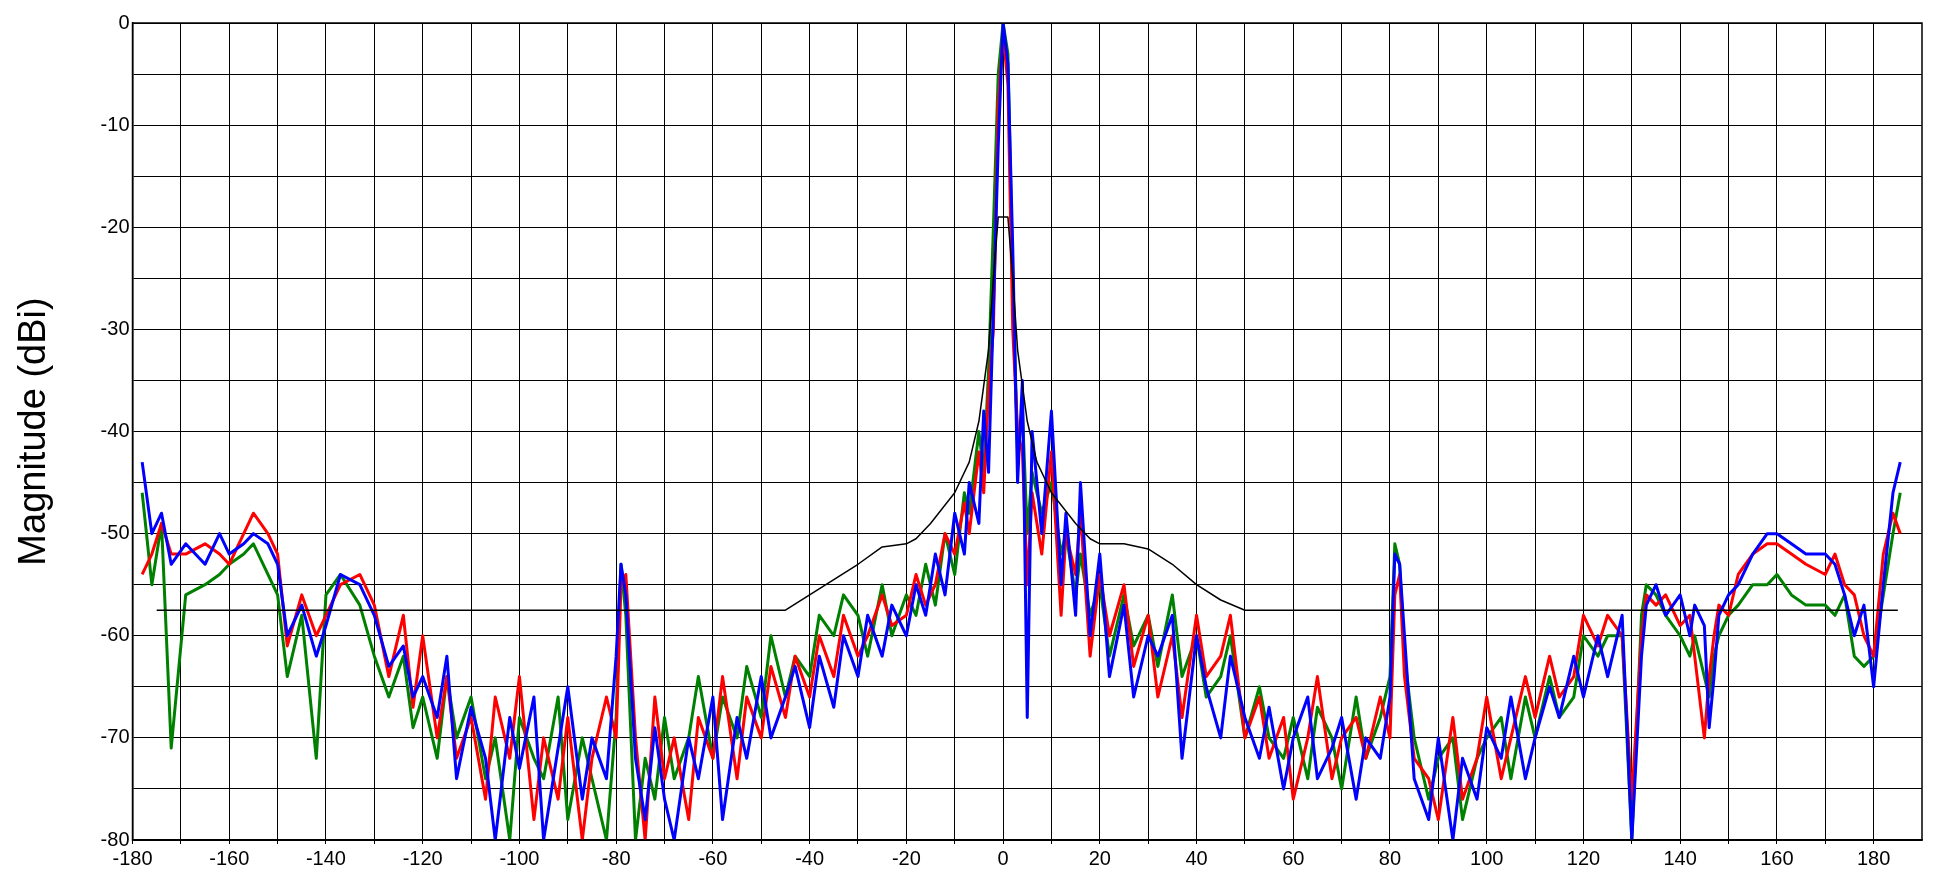 The height and width of the screenshot is (882, 1940). I want to click on x-tick-label: -40, so click(810, 857).